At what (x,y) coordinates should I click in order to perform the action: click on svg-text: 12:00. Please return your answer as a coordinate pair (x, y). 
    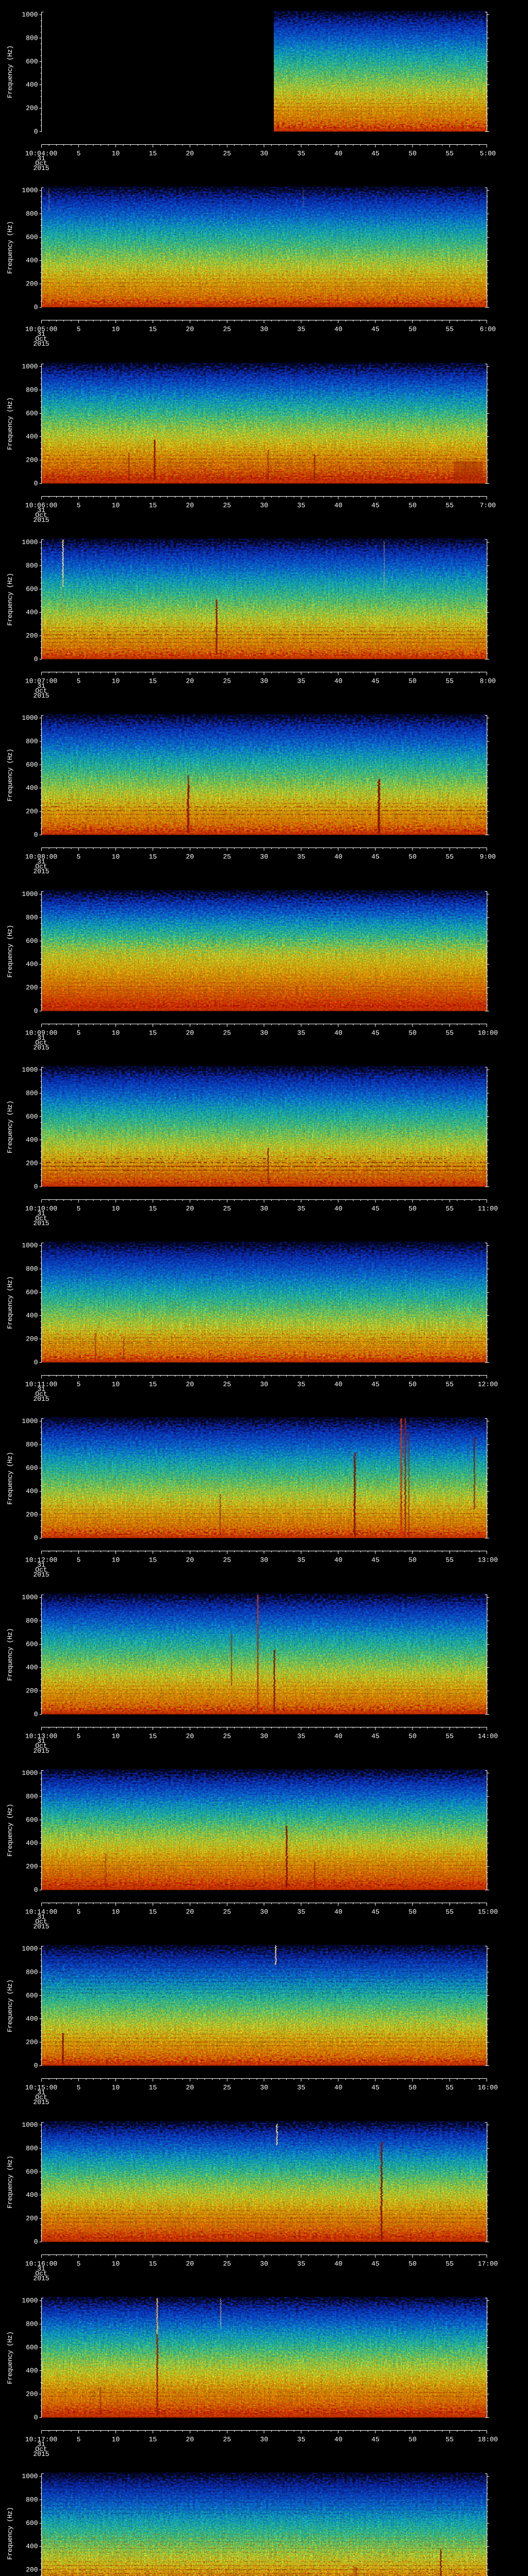
    Looking at the image, I should click on (487, 1384).